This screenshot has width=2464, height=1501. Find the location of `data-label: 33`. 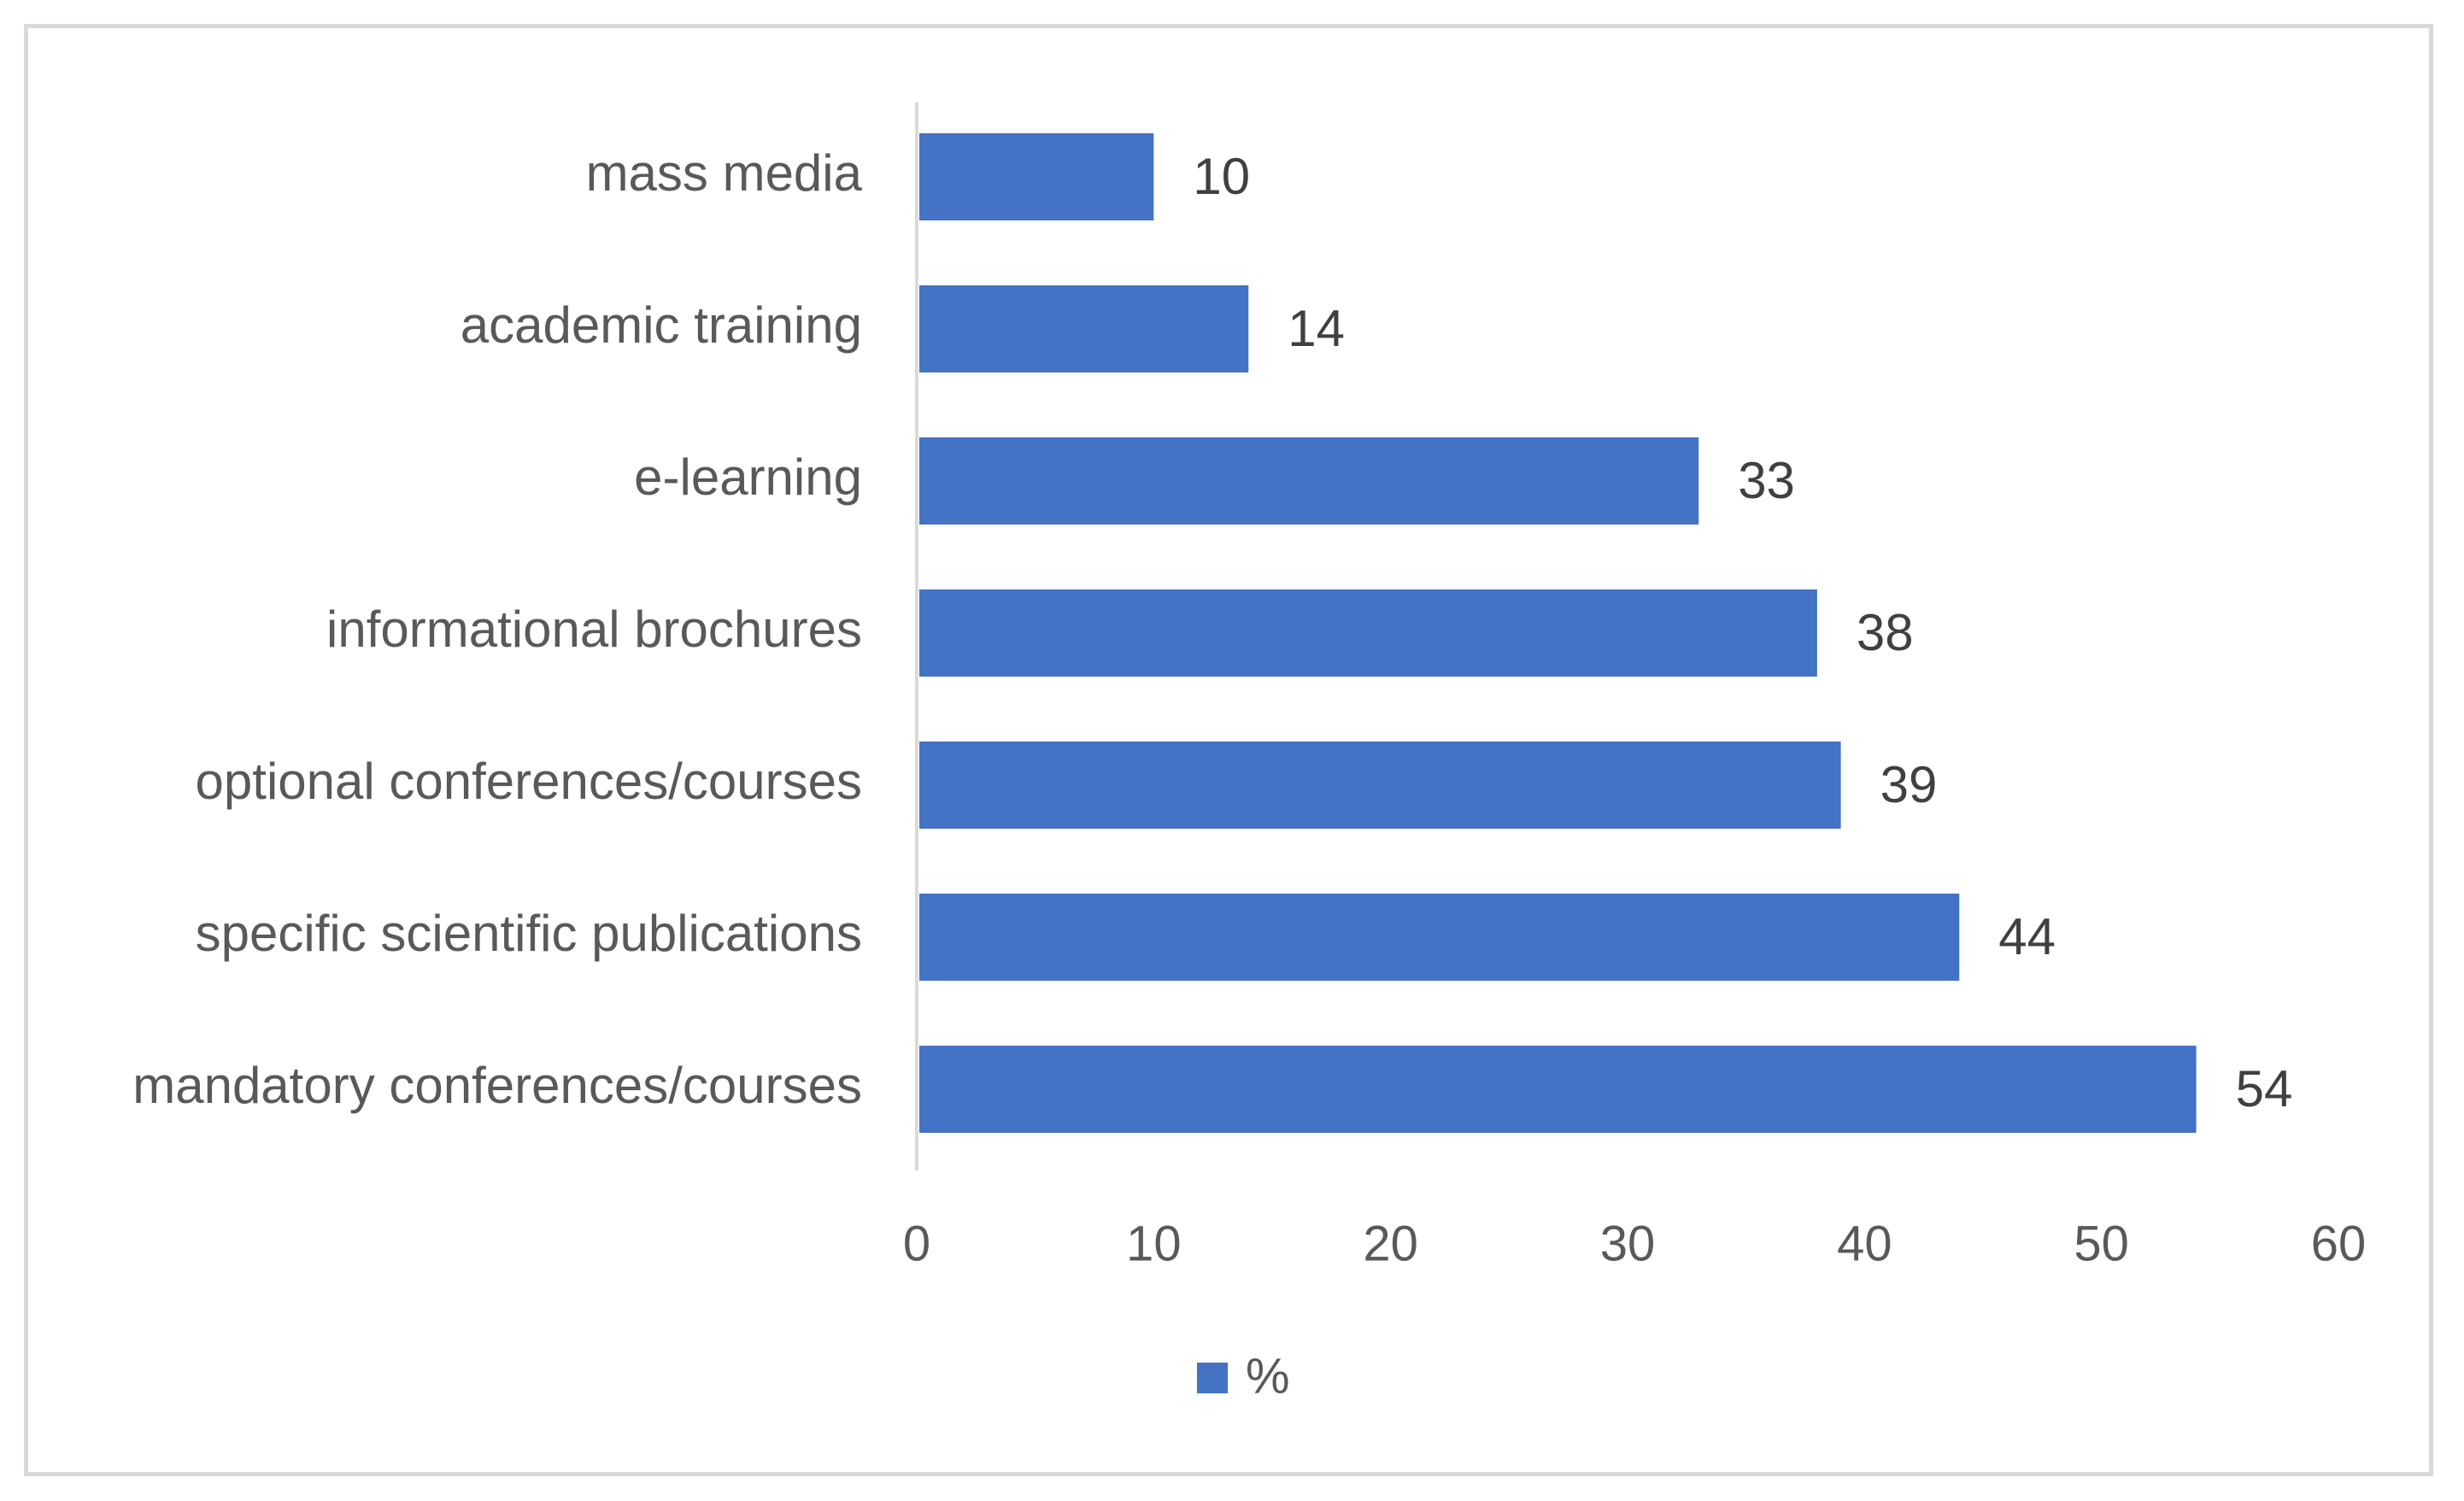

data-label: 33 is located at coordinates (1766, 480).